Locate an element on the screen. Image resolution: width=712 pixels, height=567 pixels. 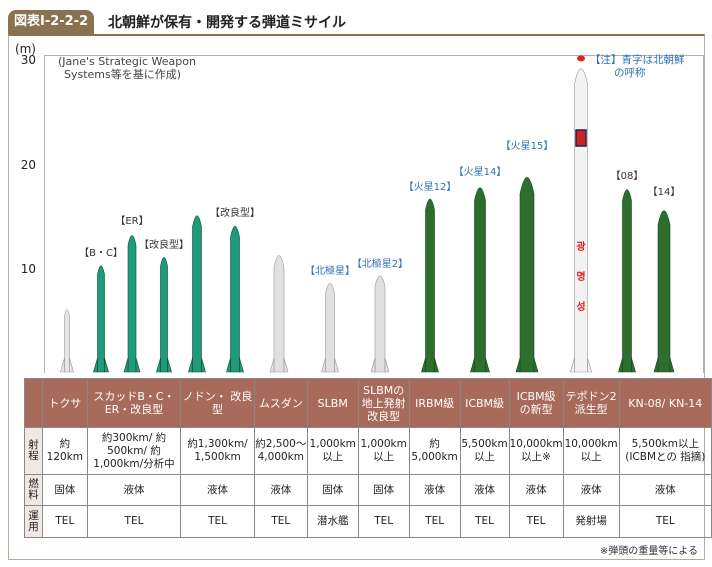
note-line: の呼称 is located at coordinates (630, 73).